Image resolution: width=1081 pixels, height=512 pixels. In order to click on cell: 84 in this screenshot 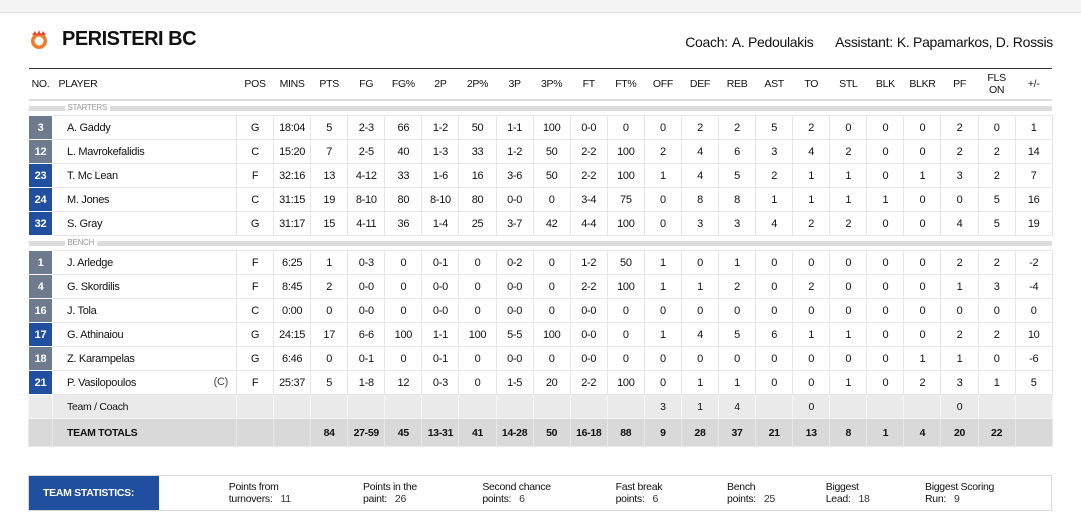, I will do `click(329, 432)`.